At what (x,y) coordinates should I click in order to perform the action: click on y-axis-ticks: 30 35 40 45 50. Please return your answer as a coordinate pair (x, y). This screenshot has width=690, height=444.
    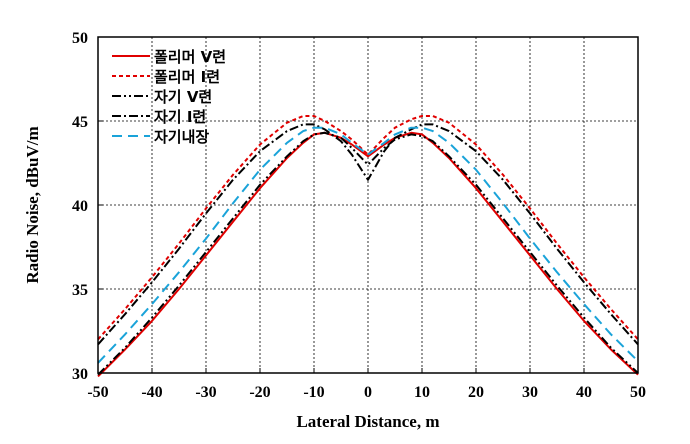
    Looking at the image, I should click on (87, 206).